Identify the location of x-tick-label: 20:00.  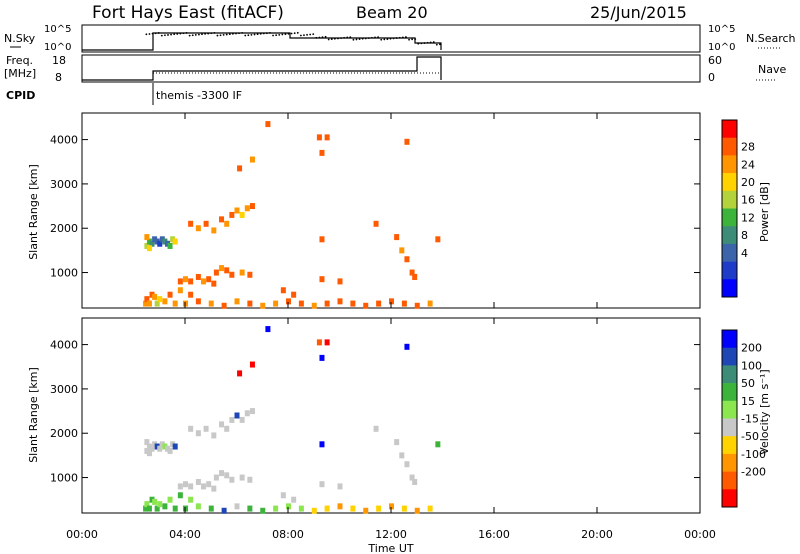
(597, 534).